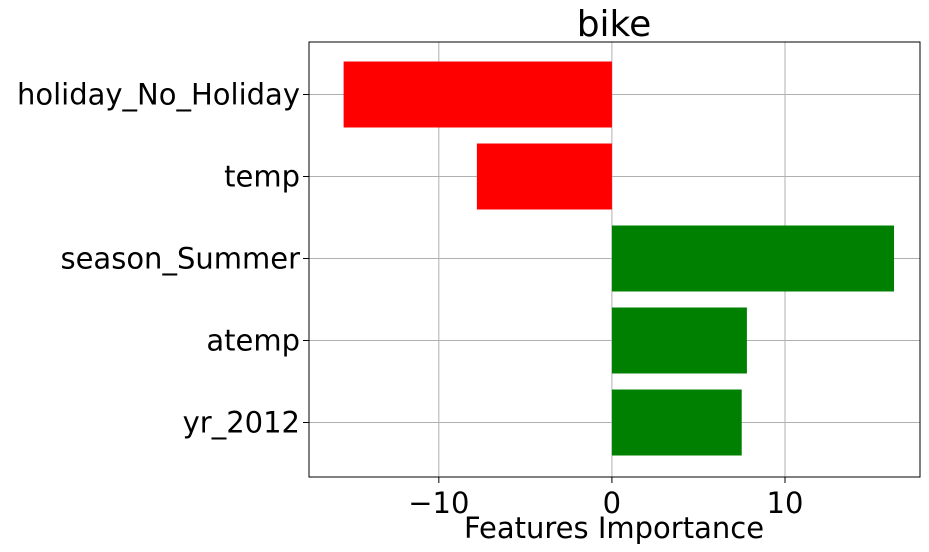 Image resolution: width=929 pixels, height=552 pixels. What do you see at coordinates (180, 259) in the screenshot?
I see `y-tick-label: season_Summer` at bounding box center [180, 259].